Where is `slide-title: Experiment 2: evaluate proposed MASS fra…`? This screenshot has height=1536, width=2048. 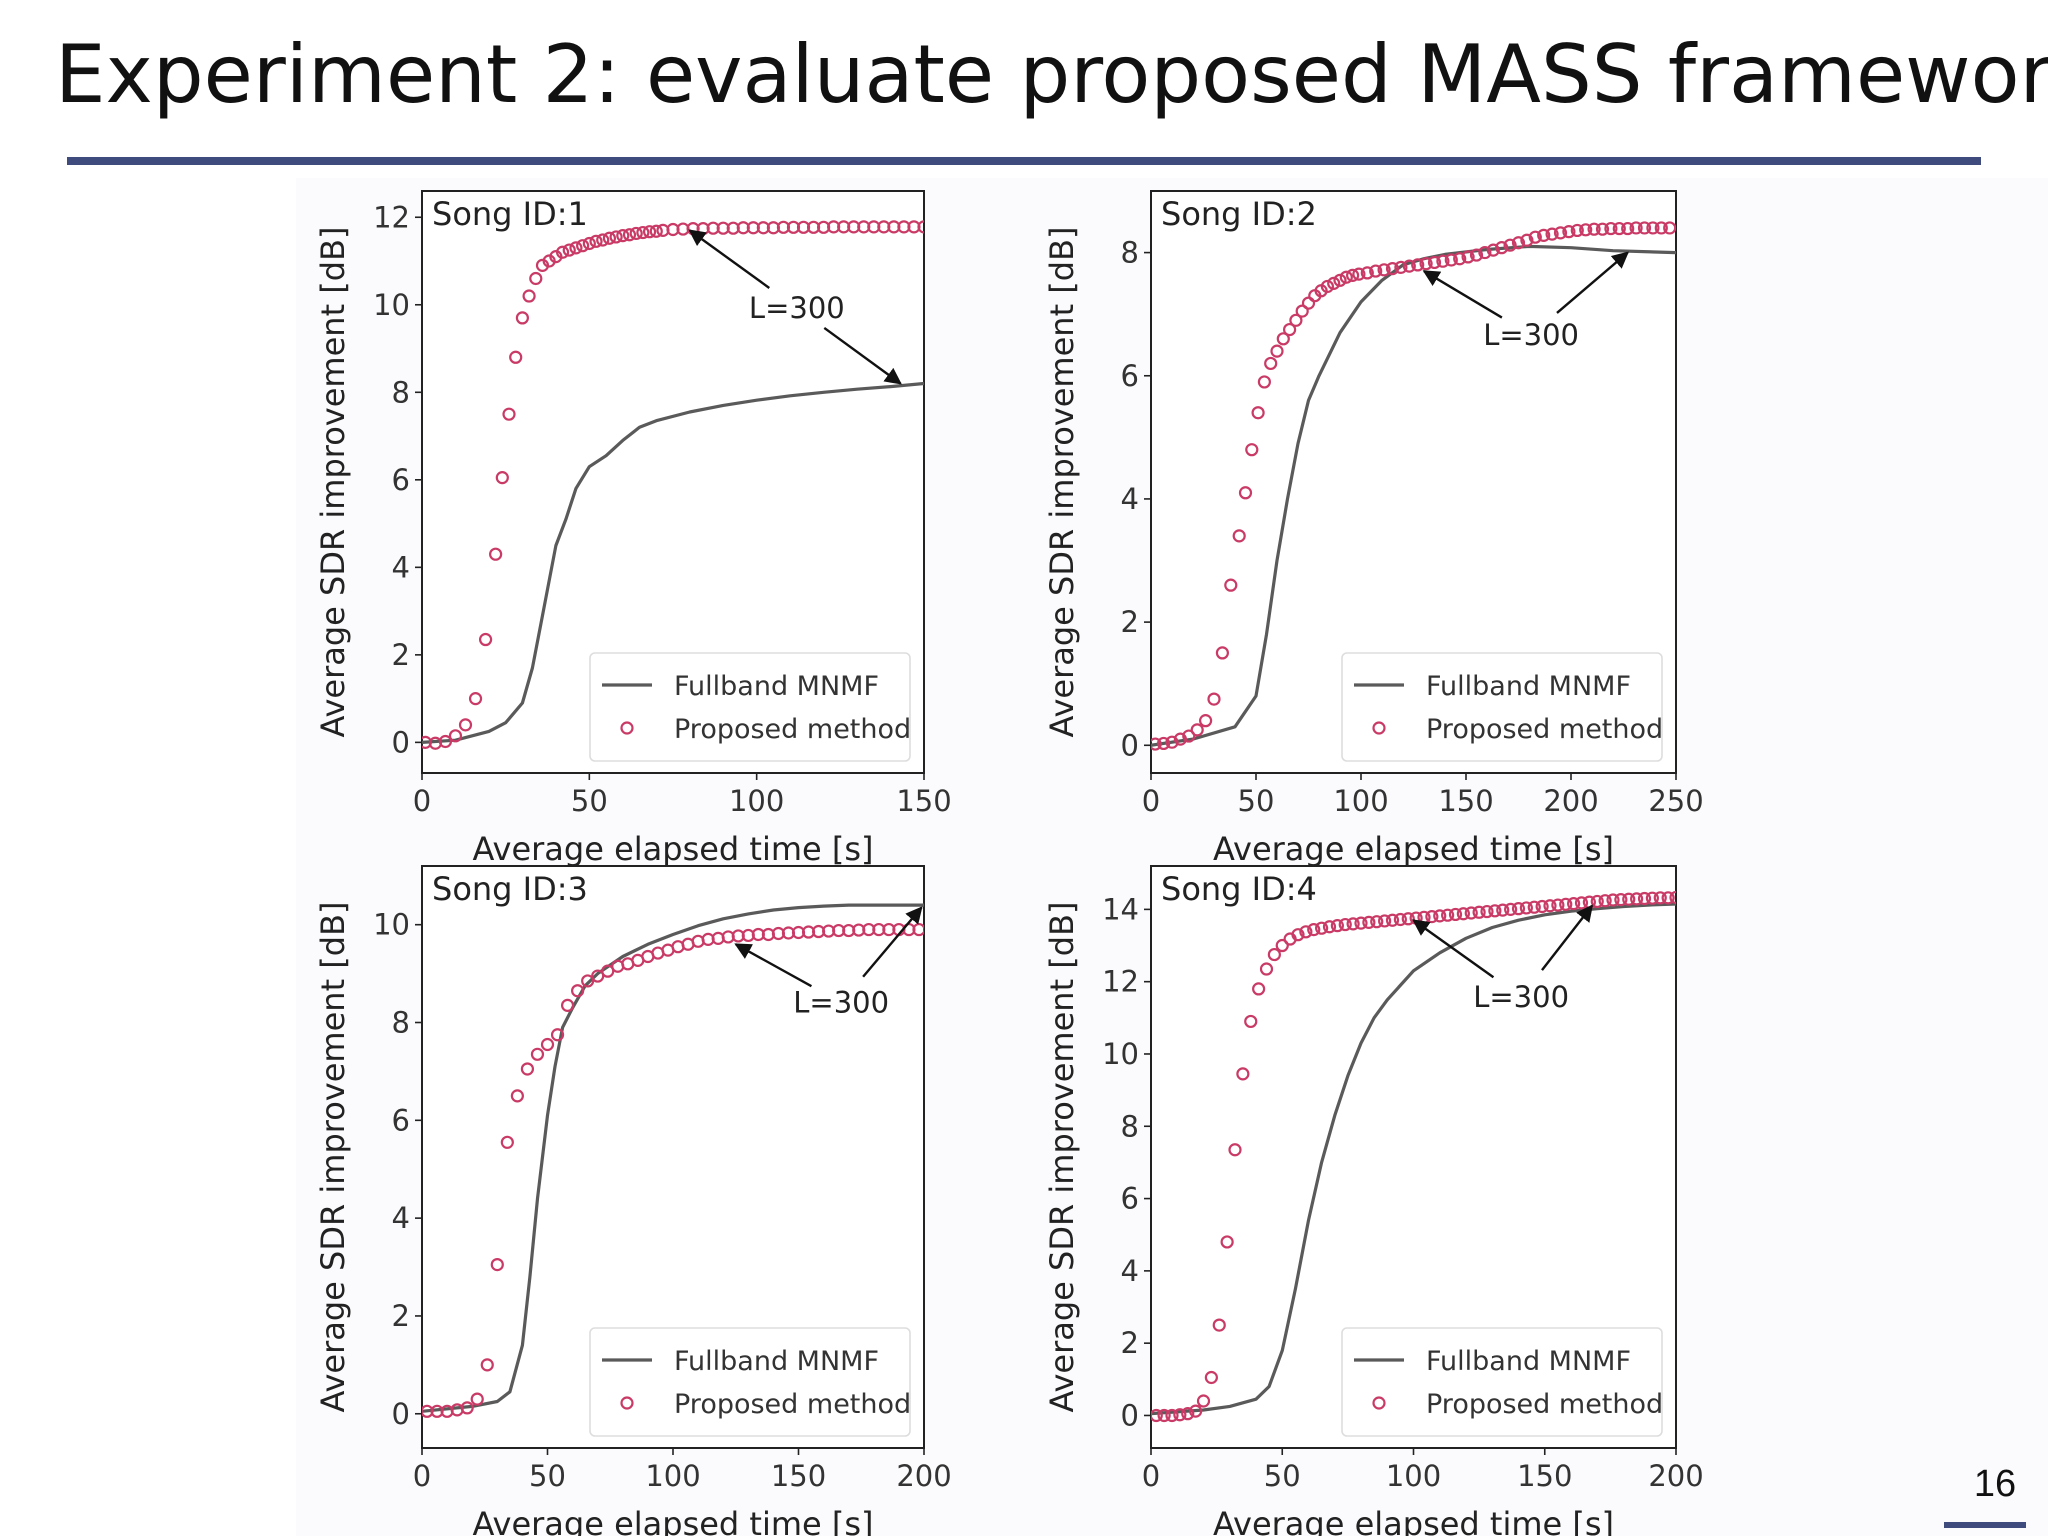 slide-title: Experiment 2: evaluate proposed MASS fra… is located at coordinates (1051, 74).